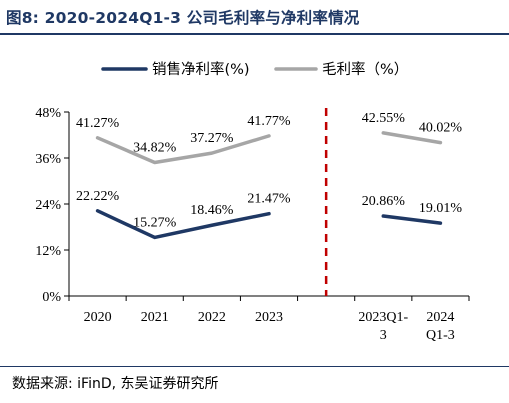 This screenshot has width=509, height=403. Describe the element at coordinates (269, 121) in the screenshot. I see `data-label: 41.77%` at that location.